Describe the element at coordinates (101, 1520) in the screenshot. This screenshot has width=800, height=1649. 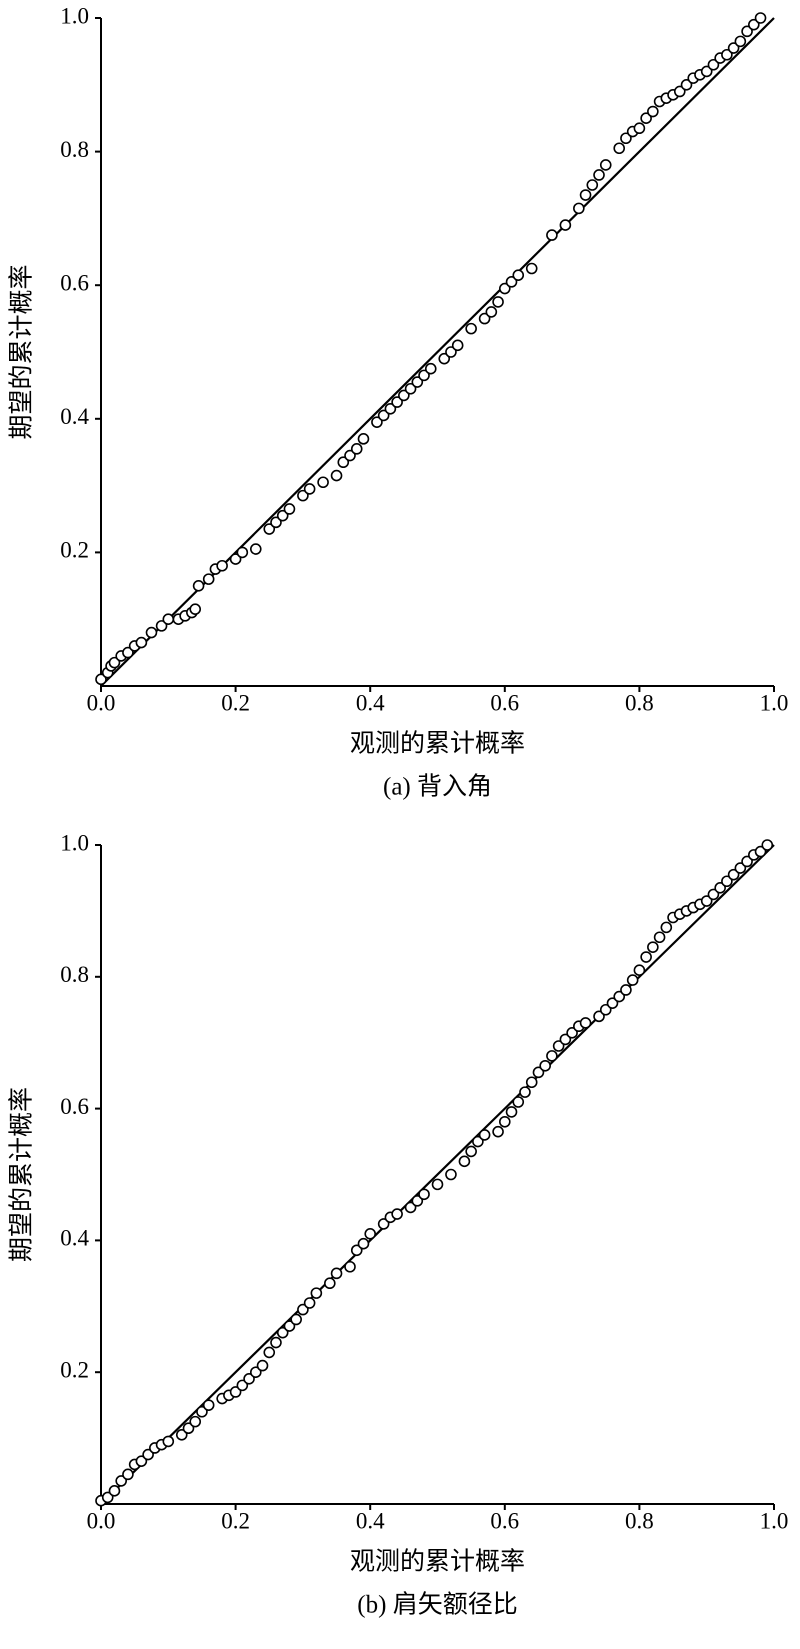
I see `x-tick-label: 0.0` at that location.